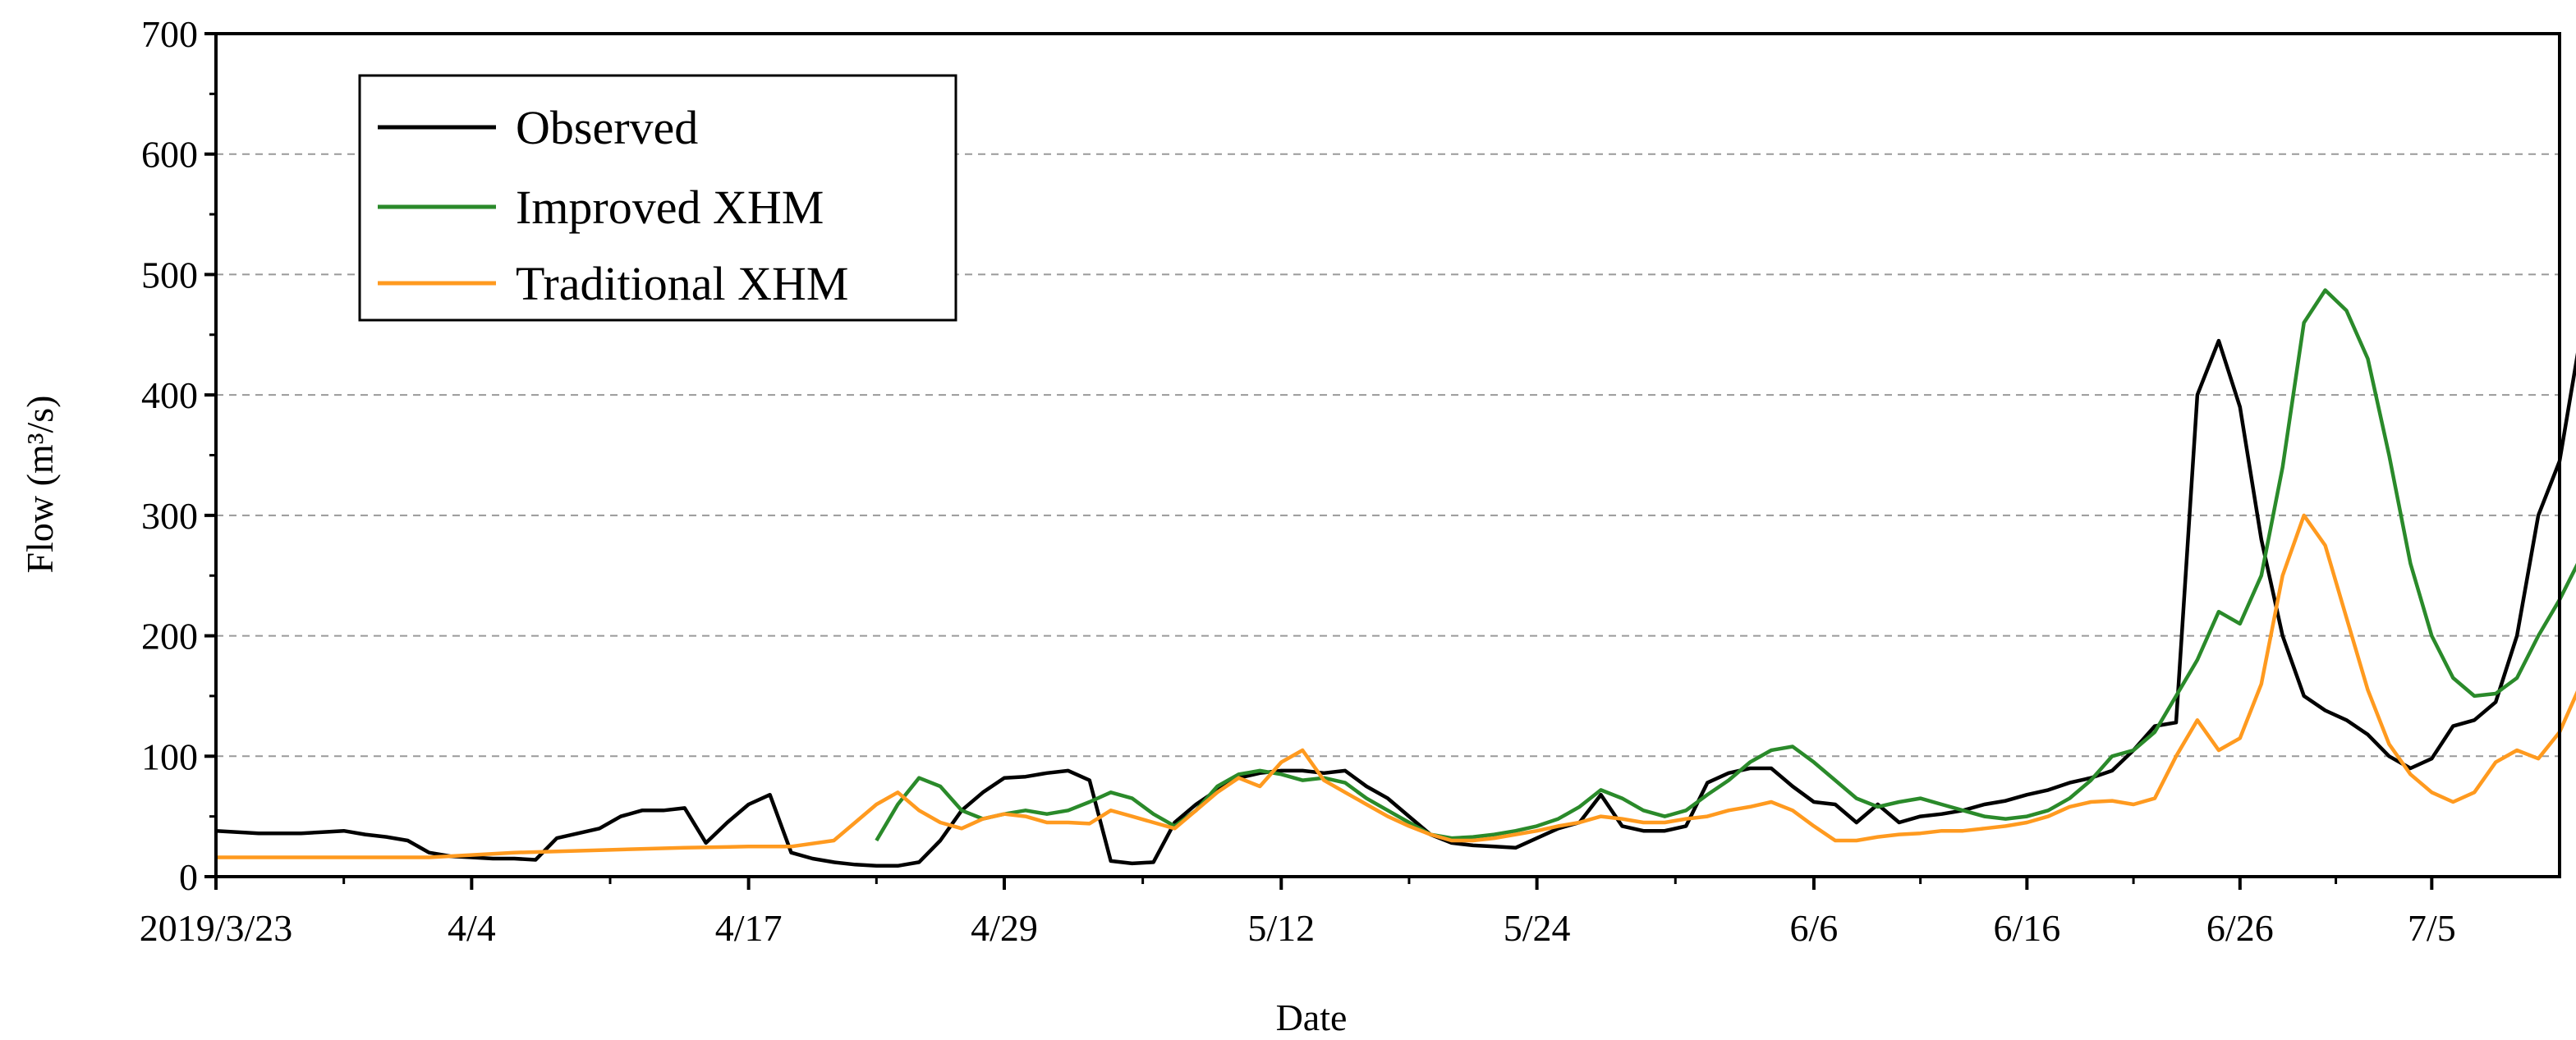 This screenshot has height=1040, width=2576. Describe the element at coordinates (2432, 928) in the screenshot. I see `x-tick-label: 7/5` at that location.